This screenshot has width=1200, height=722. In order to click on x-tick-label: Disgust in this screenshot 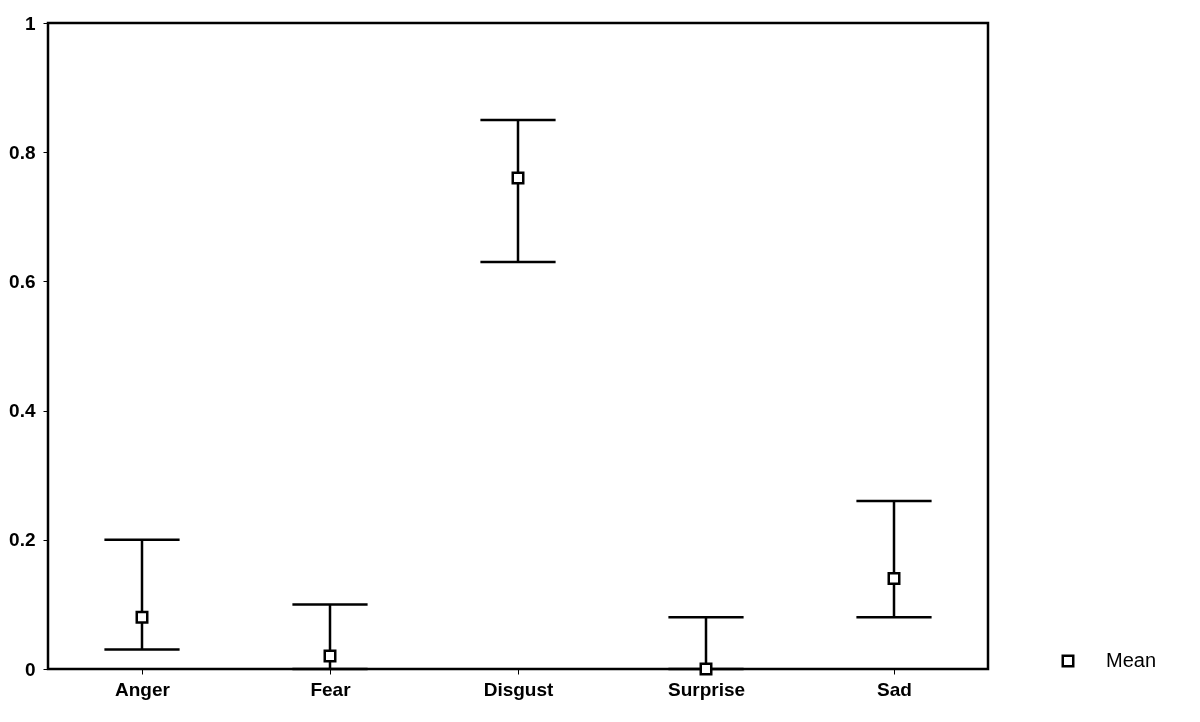, I will do `click(518, 689)`.